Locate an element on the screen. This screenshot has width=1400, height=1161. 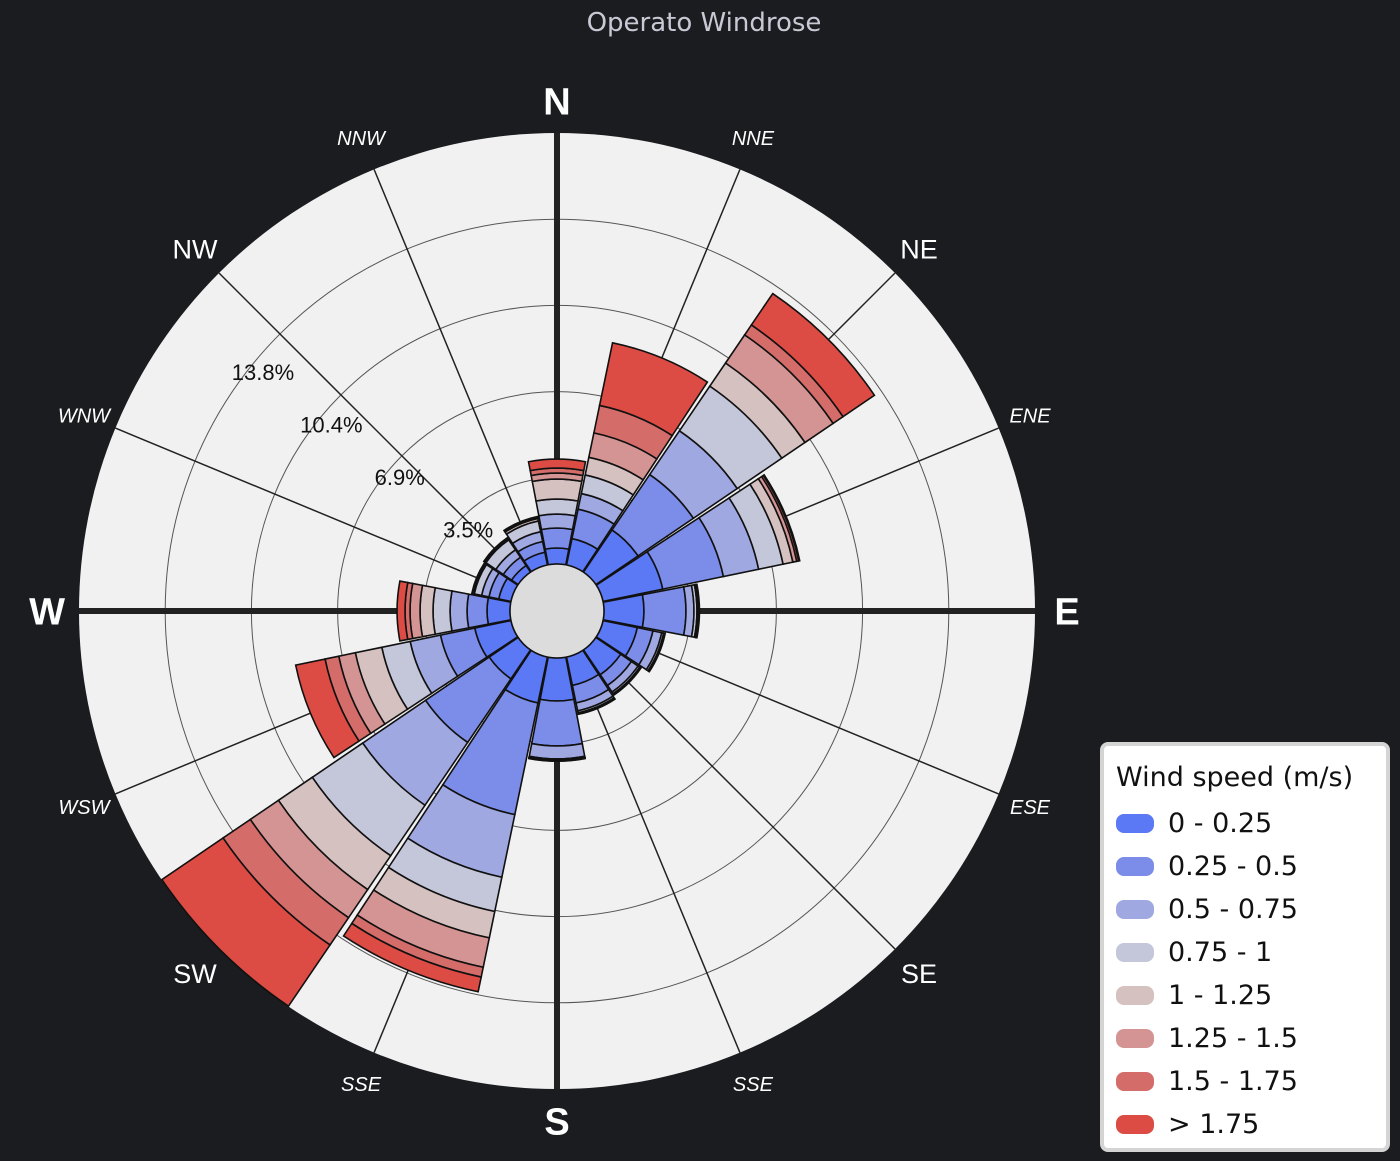
legend-item: 0.25 - 0.5 is located at coordinates (1207, 866).